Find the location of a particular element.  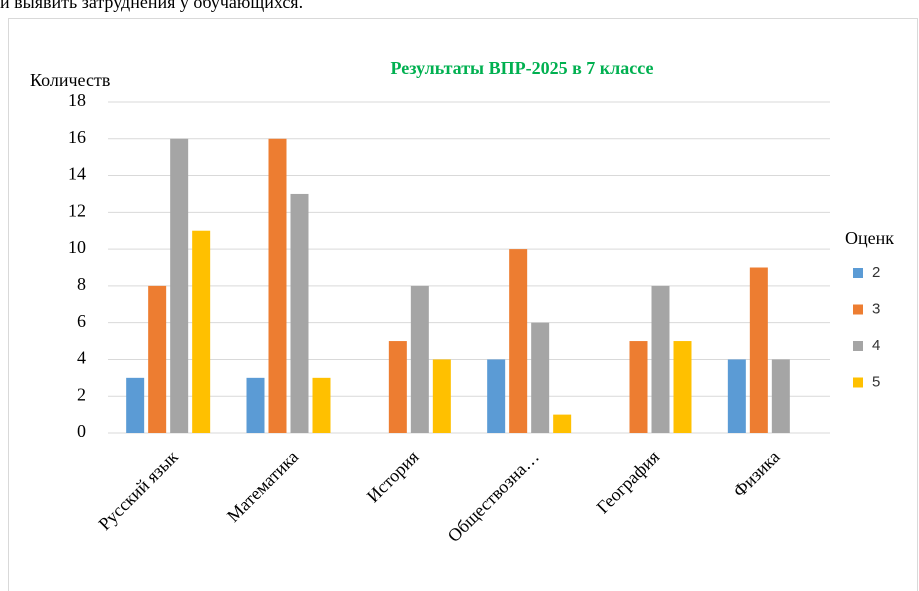

y-tick-label: 4 is located at coordinates (81, 358).